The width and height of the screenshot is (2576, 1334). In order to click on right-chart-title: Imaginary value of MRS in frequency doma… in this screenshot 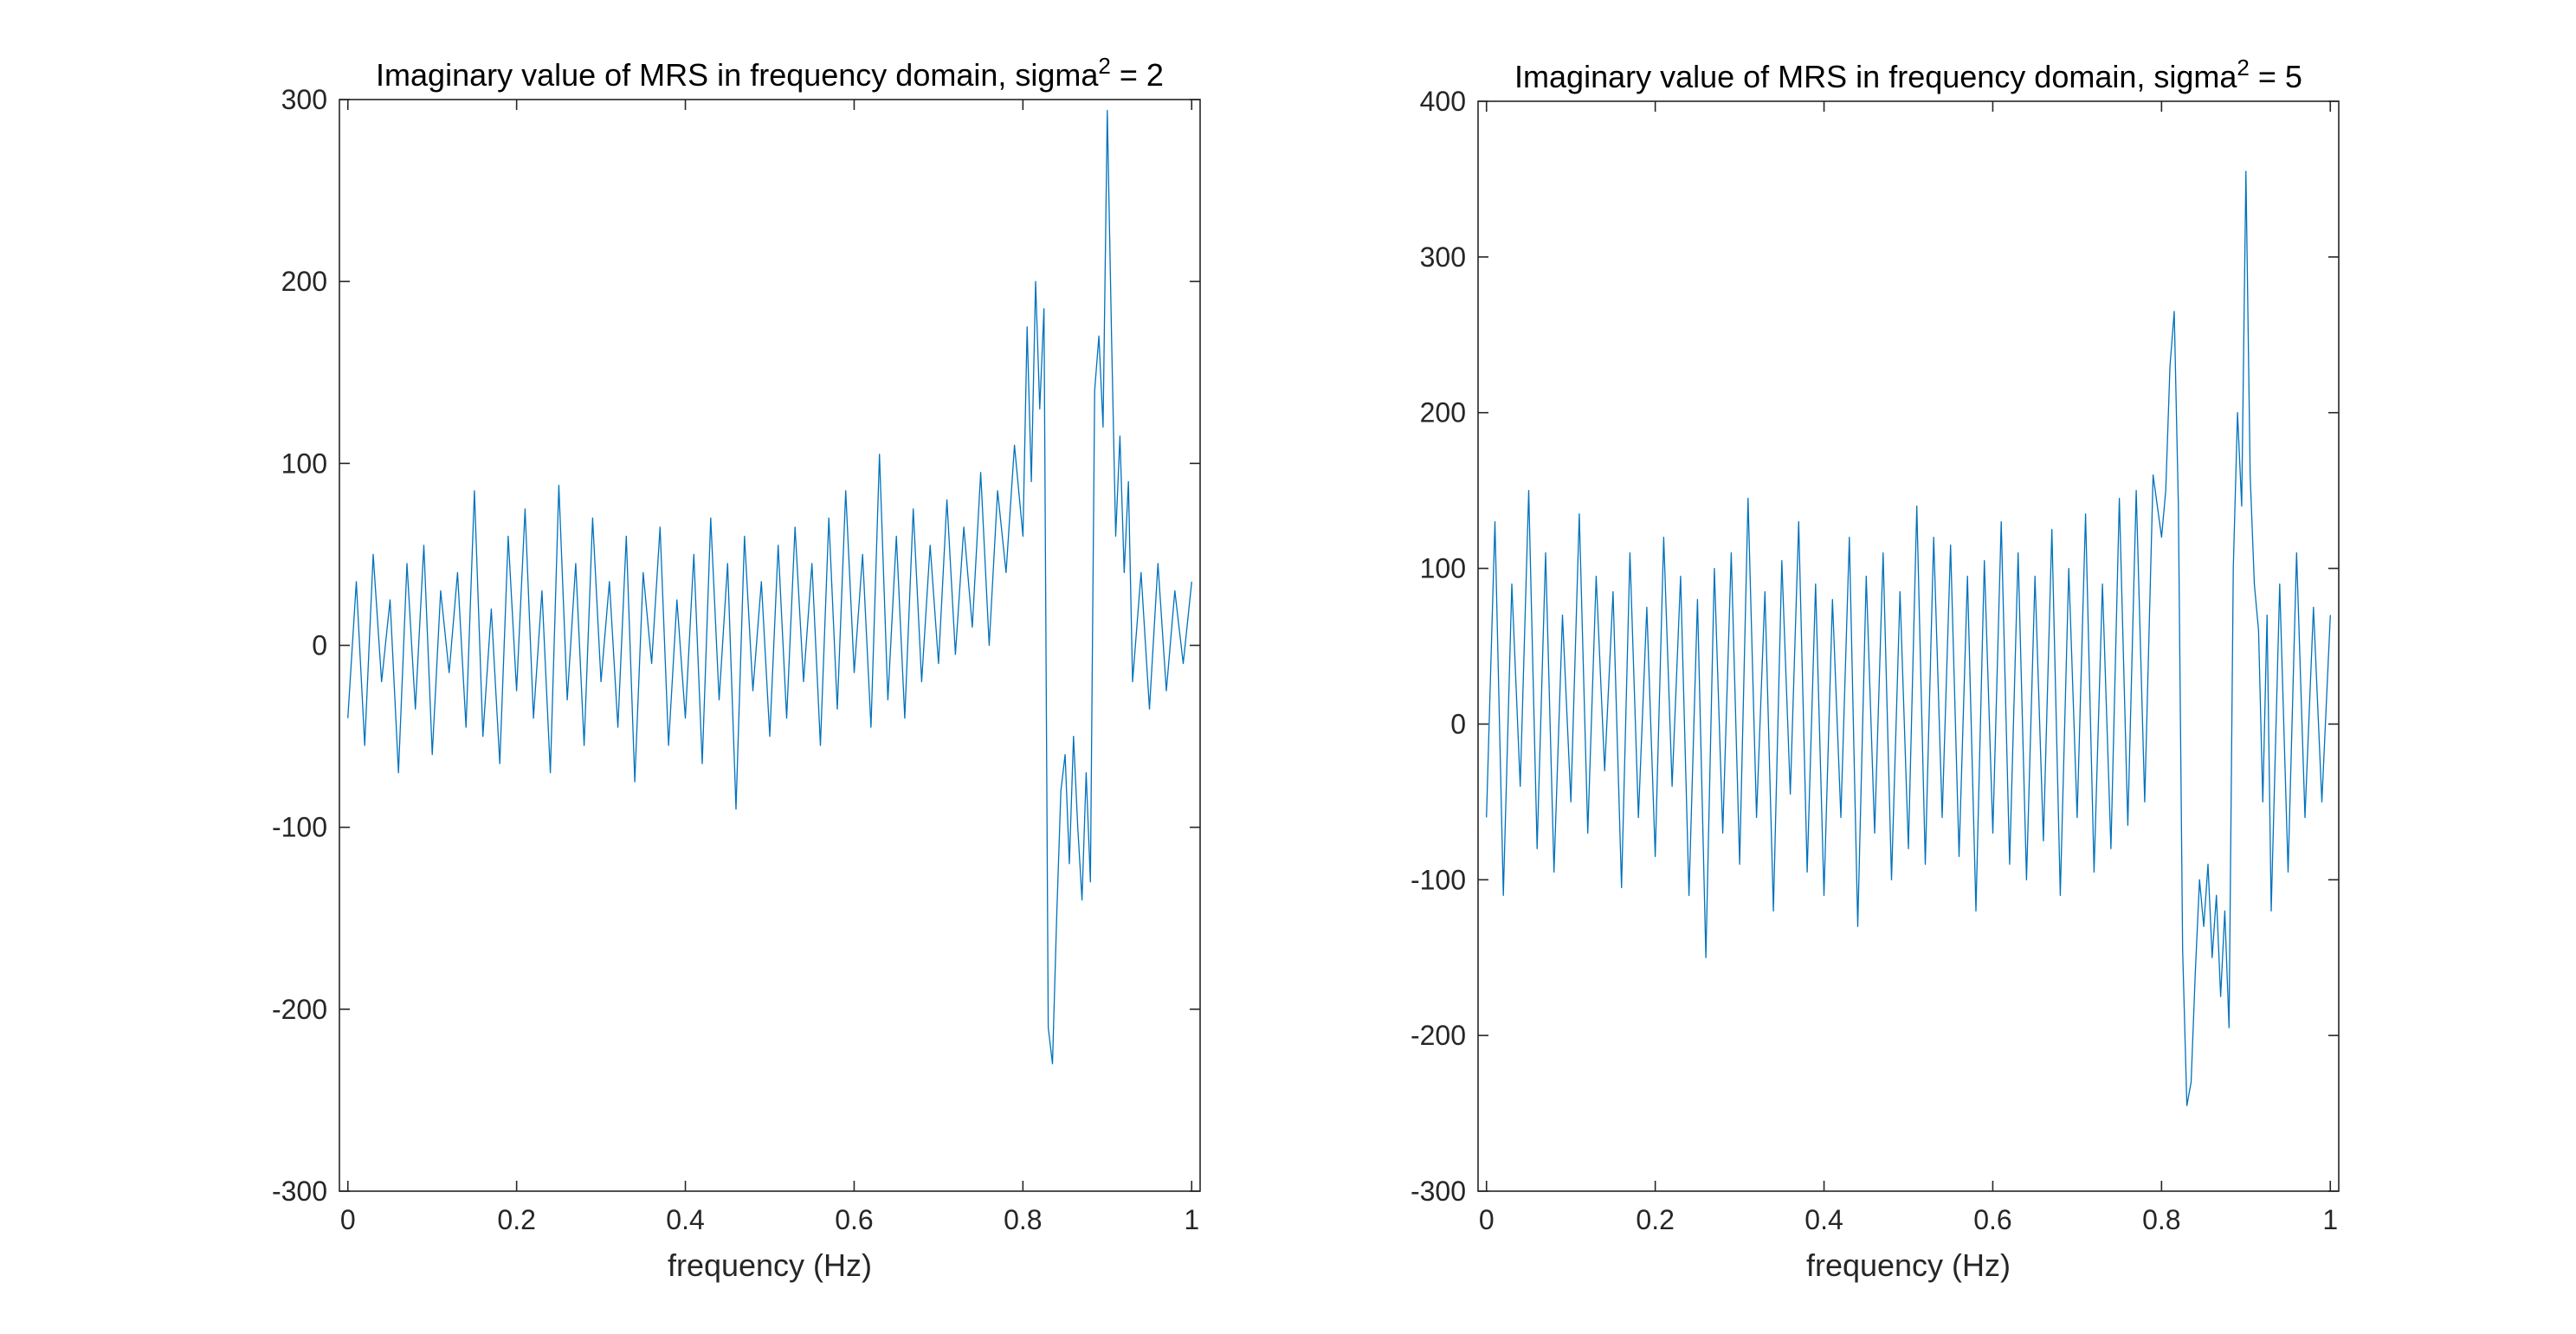, I will do `click(1908, 74)`.